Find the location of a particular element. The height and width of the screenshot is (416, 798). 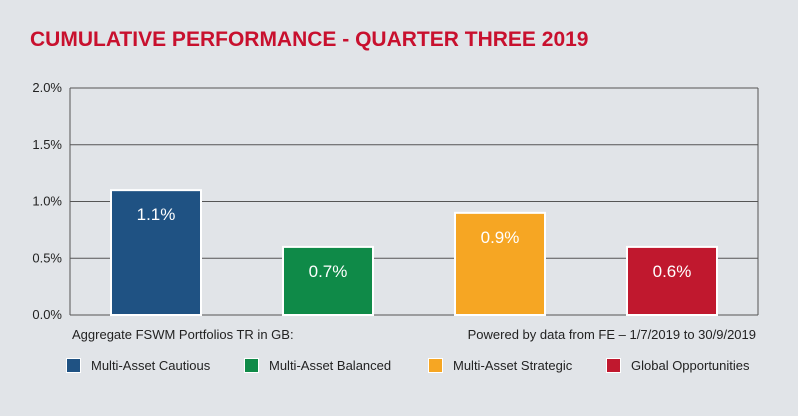

legend-item: Multi-Asset Balanced is located at coordinates (317, 365).